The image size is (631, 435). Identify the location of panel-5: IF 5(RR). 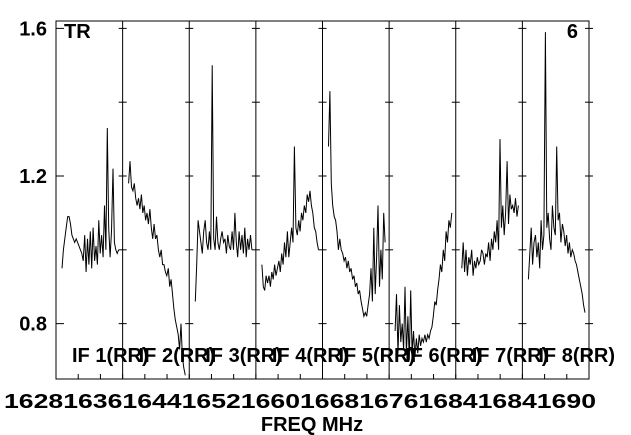
(369, 200).